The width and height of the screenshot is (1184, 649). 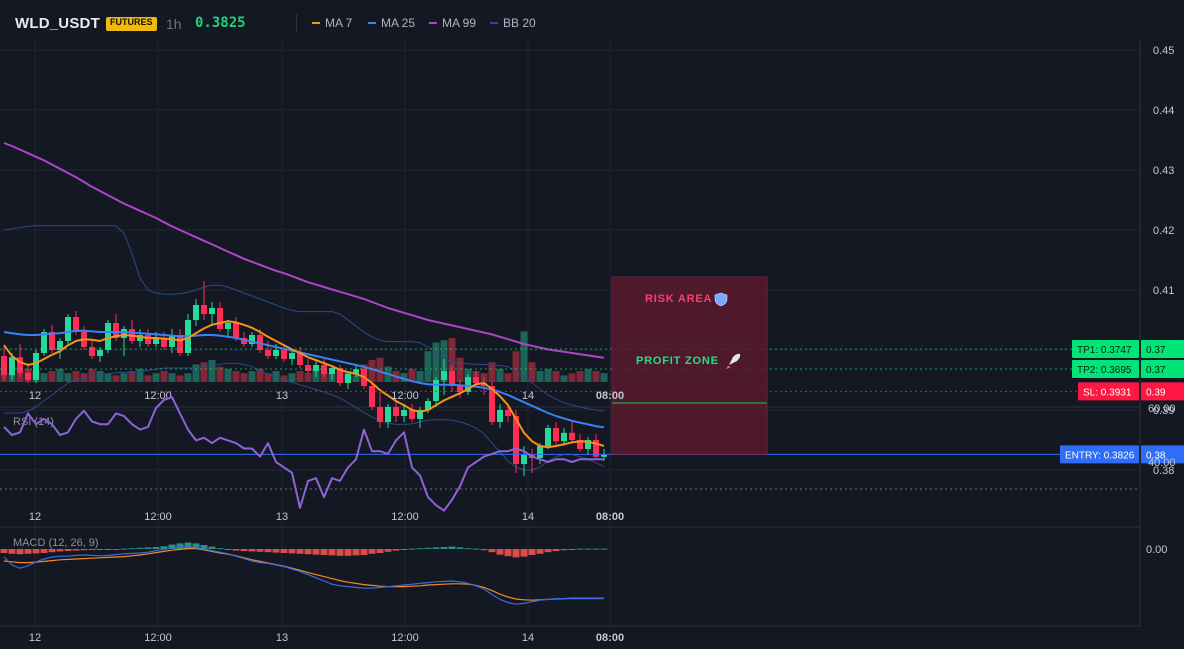 What do you see at coordinates (391, 23) in the screenshot?
I see `legend-ma25: MA 25` at bounding box center [391, 23].